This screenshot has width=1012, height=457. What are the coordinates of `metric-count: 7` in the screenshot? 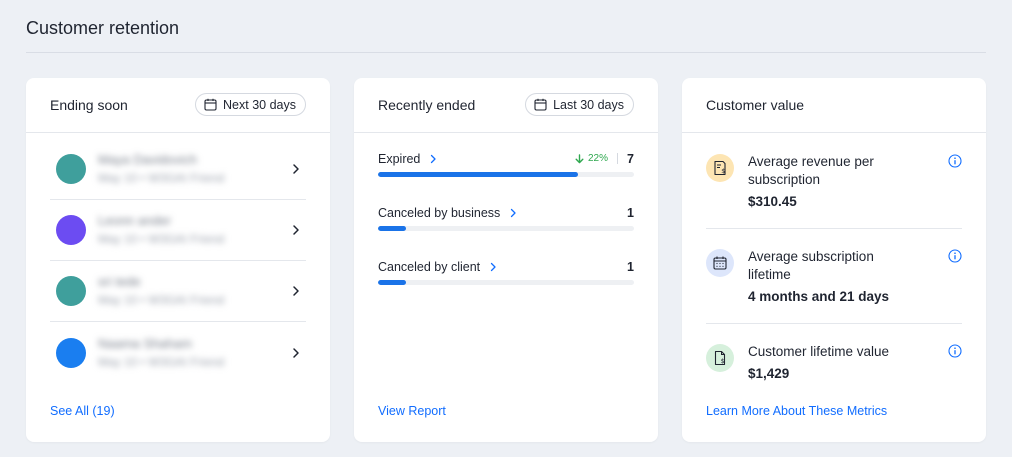 It's located at (630, 159).